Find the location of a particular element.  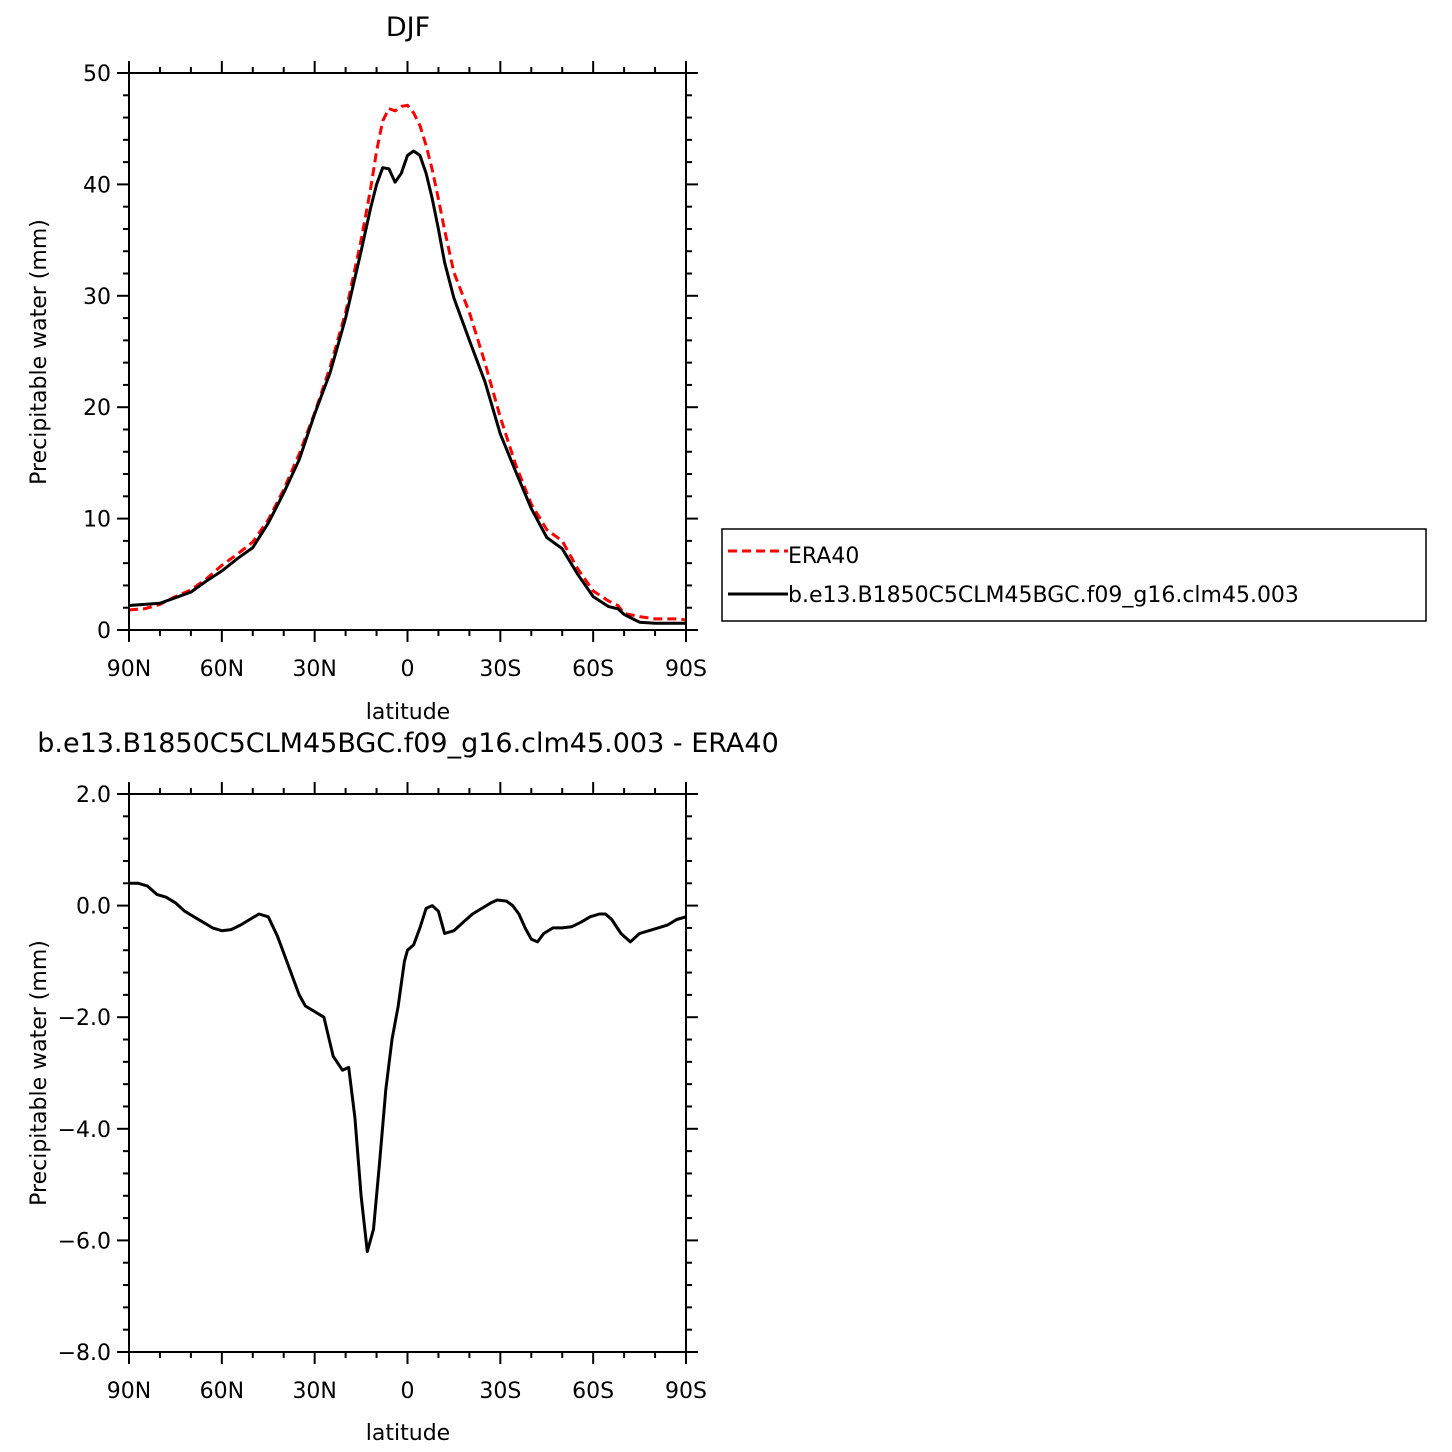

y-tick-label: 40 is located at coordinates (97, 185).